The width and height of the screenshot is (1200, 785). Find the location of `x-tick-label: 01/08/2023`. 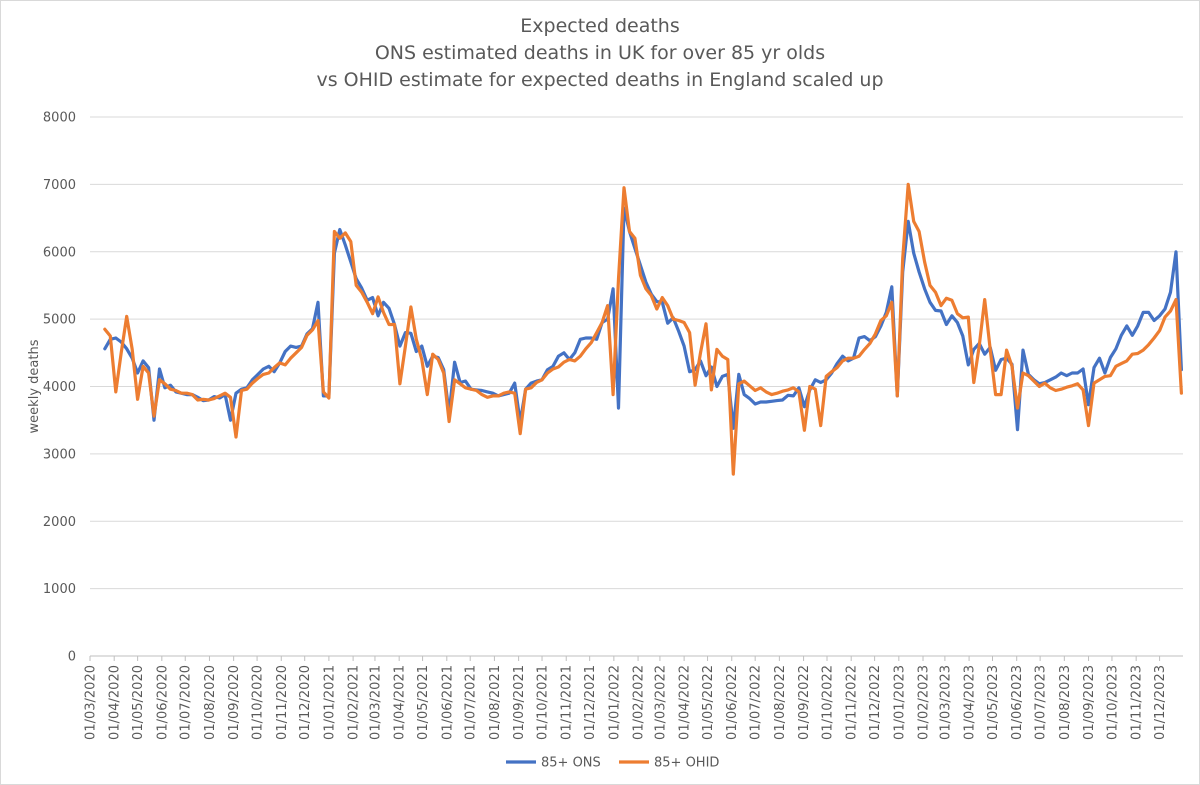

x-tick-label: 01/08/2023 is located at coordinates (1065, 702).